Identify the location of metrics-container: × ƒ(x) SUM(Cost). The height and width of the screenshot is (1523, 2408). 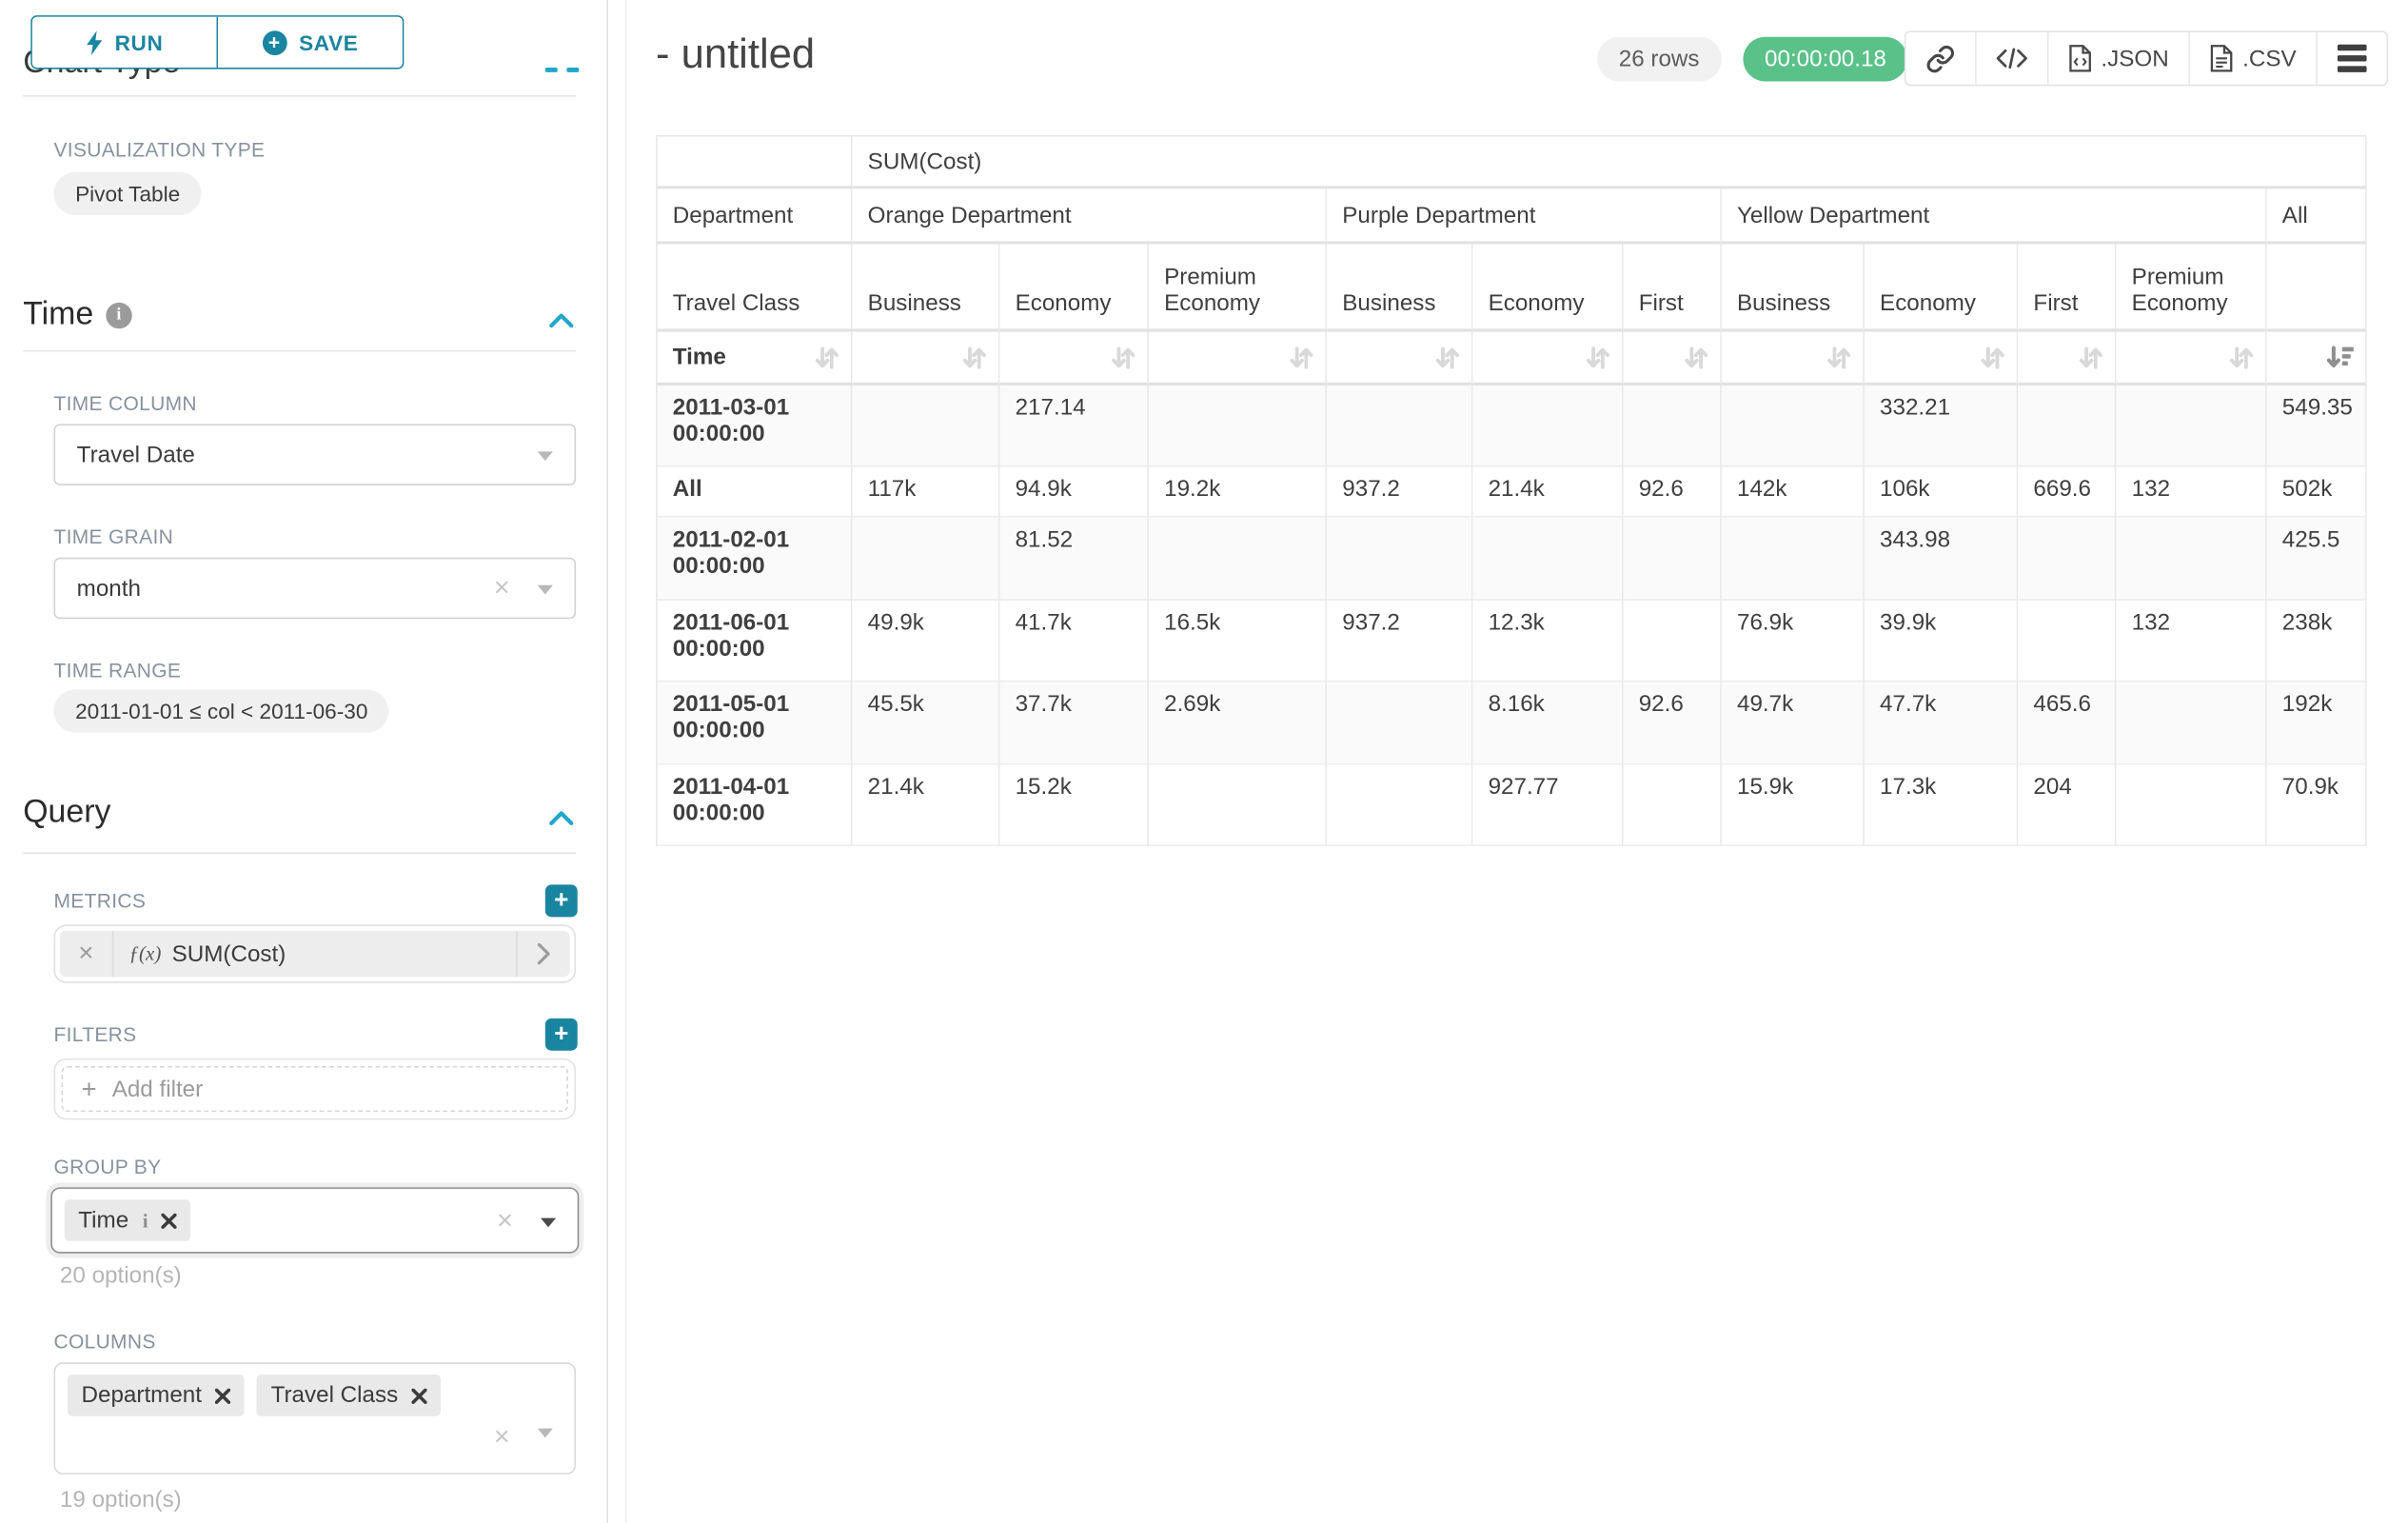
(315, 954).